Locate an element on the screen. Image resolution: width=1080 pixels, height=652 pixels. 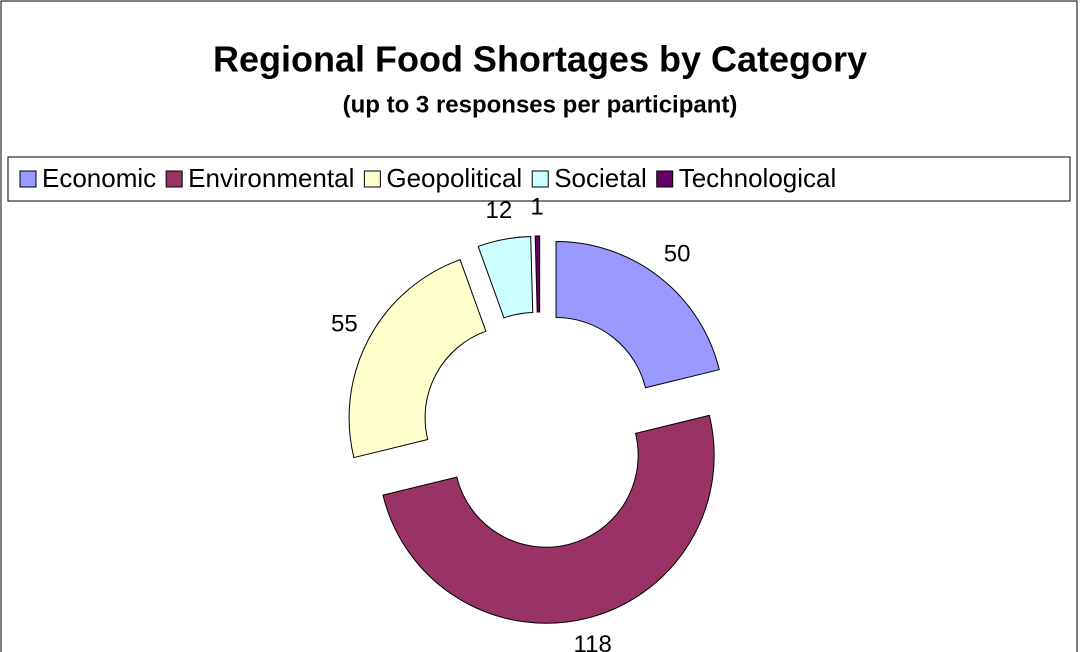
legend-label: Technological is located at coordinates (758, 178).